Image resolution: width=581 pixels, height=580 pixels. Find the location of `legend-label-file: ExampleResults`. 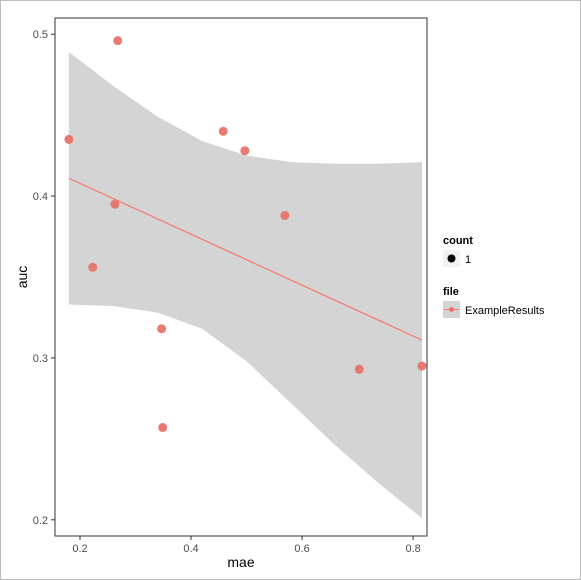

legend-label-file: ExampleResults is located at coordinates (505, 311).